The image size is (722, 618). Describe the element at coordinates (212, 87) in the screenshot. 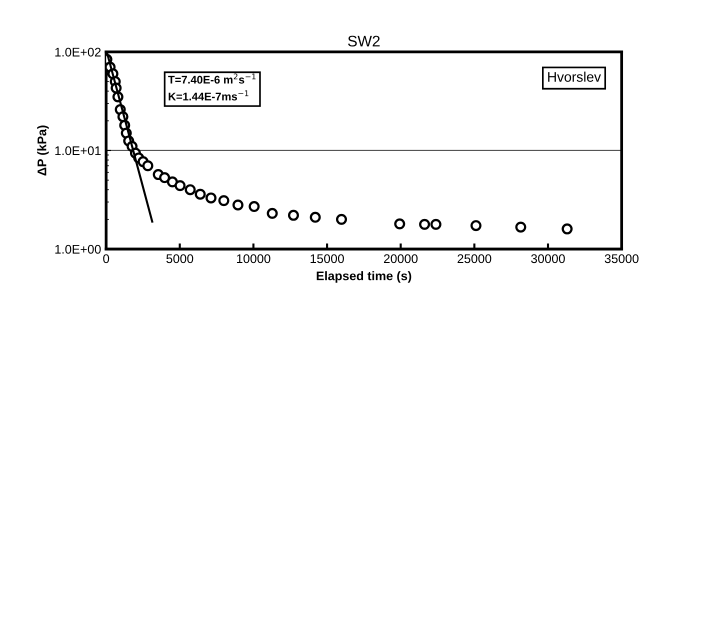

I see `text: T=7.40E-6 m$^{2}$s$^{−1}$ K=1.44E-7ms$^{−1}$` at that location.